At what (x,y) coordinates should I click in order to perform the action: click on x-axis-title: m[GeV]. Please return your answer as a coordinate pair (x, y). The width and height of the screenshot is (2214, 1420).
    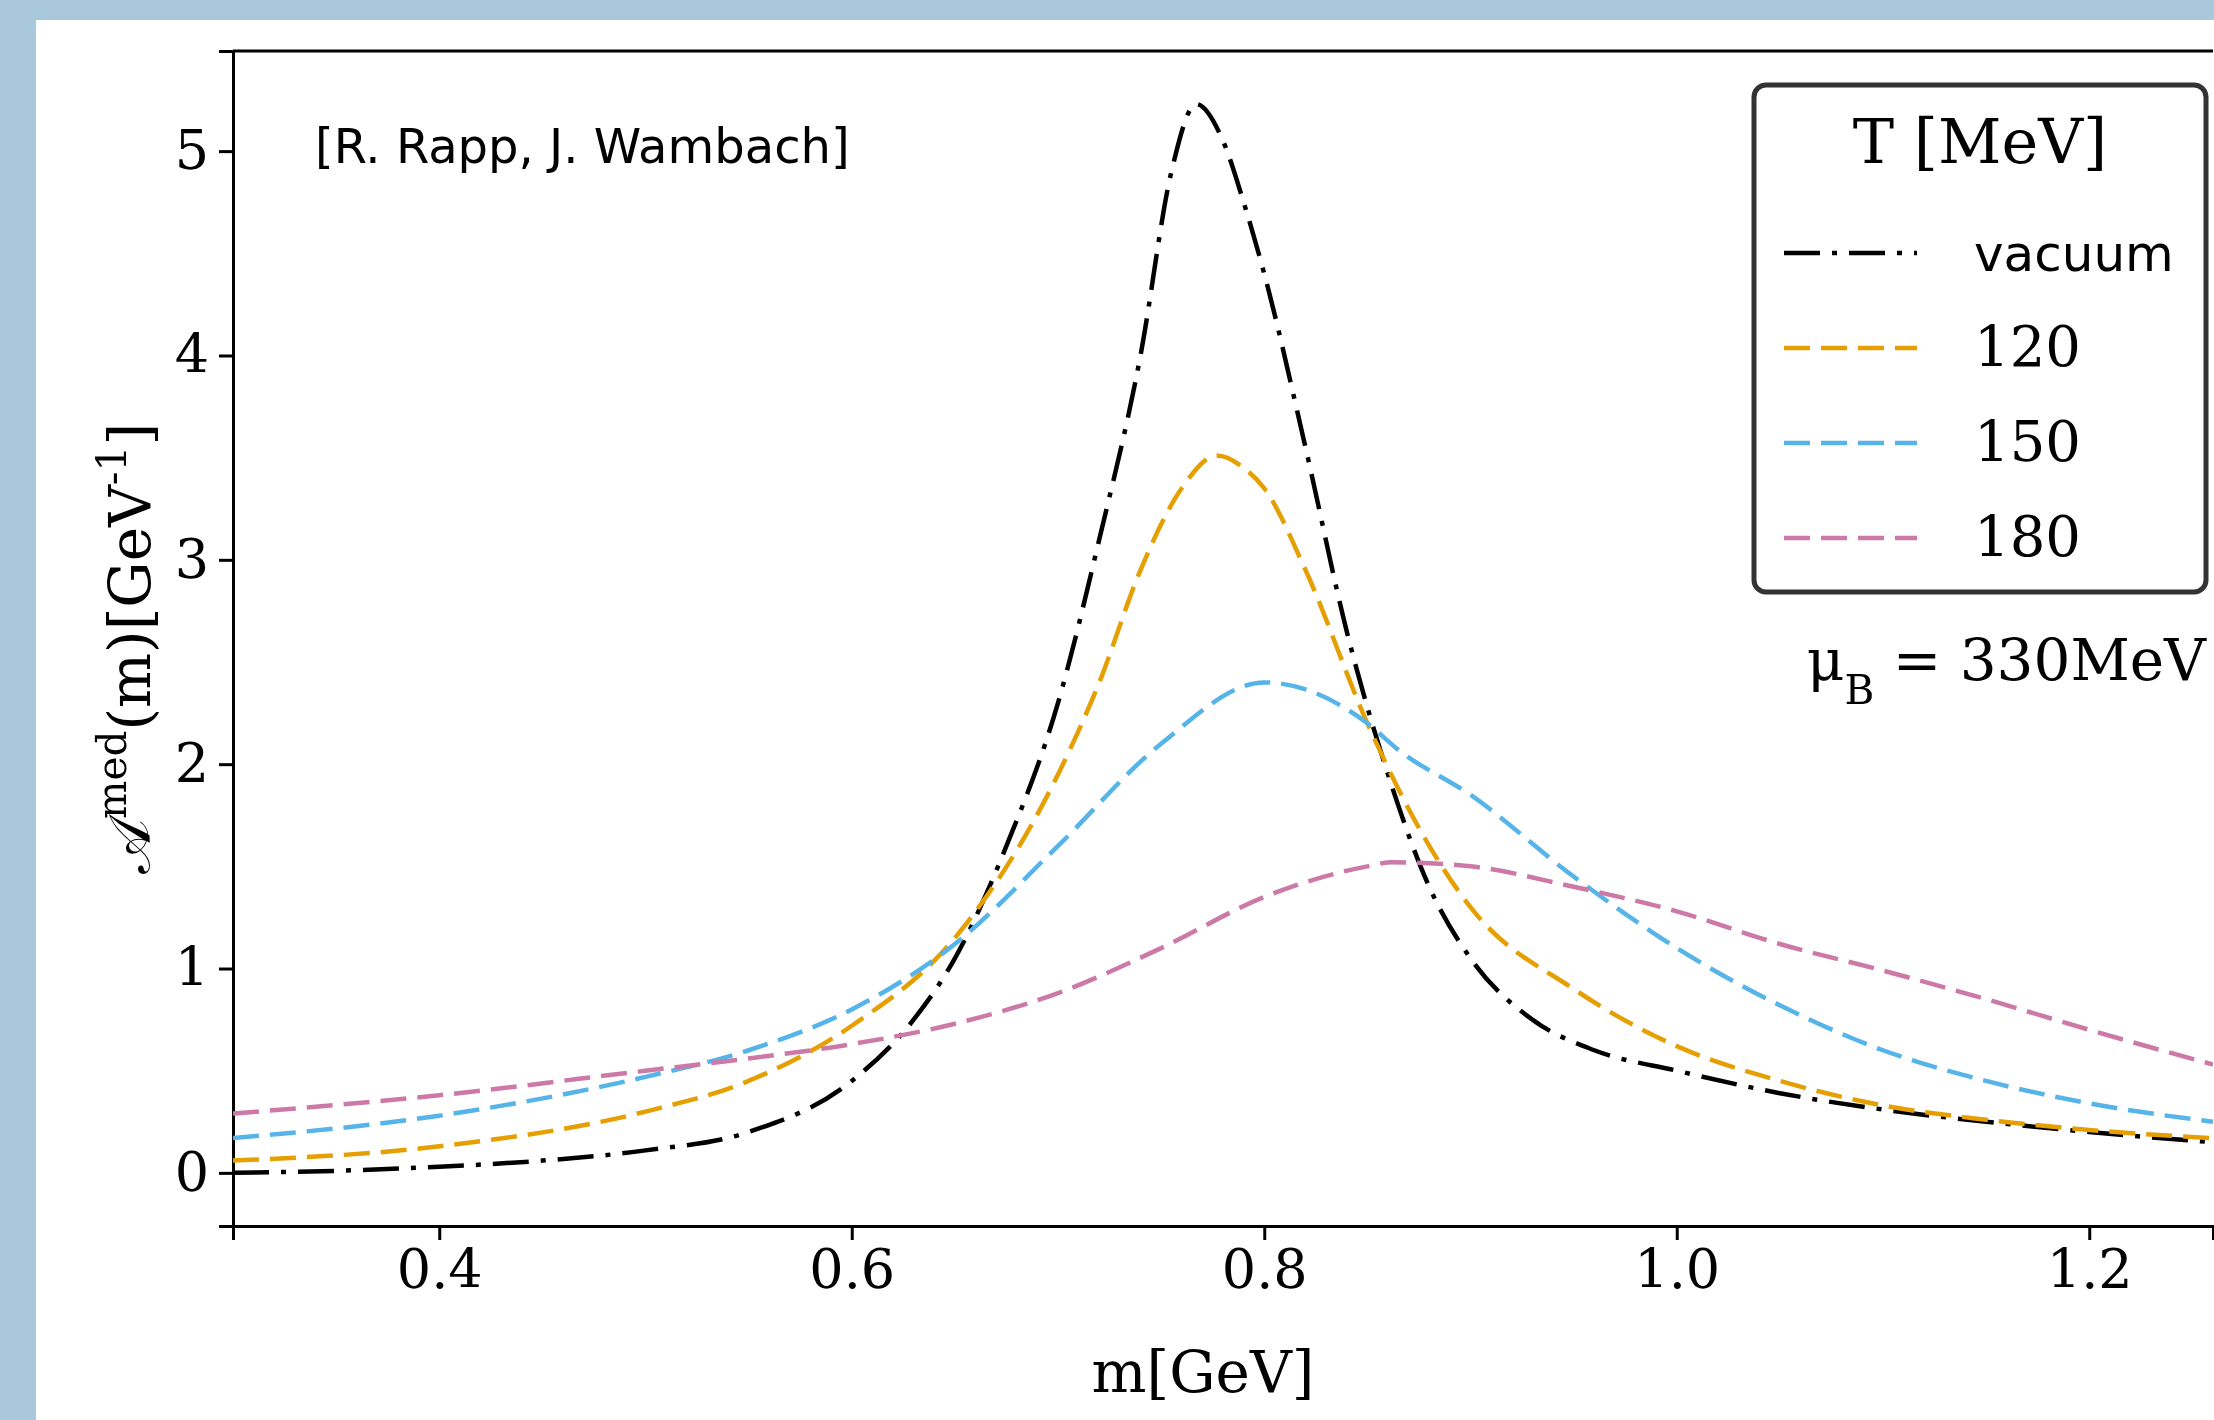
    Looking at the image, I should click on (1203, 1372).